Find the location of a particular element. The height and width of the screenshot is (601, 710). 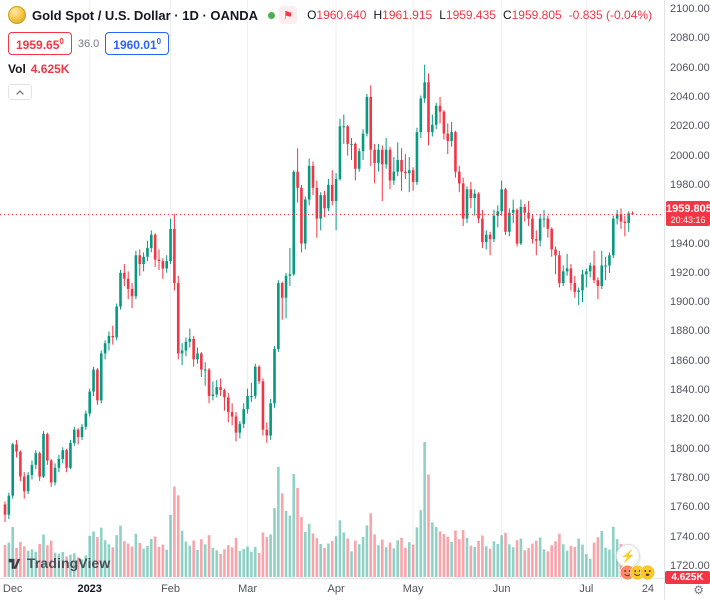

price-axis-label: 1780.000 is located at coordinates (690, 478).